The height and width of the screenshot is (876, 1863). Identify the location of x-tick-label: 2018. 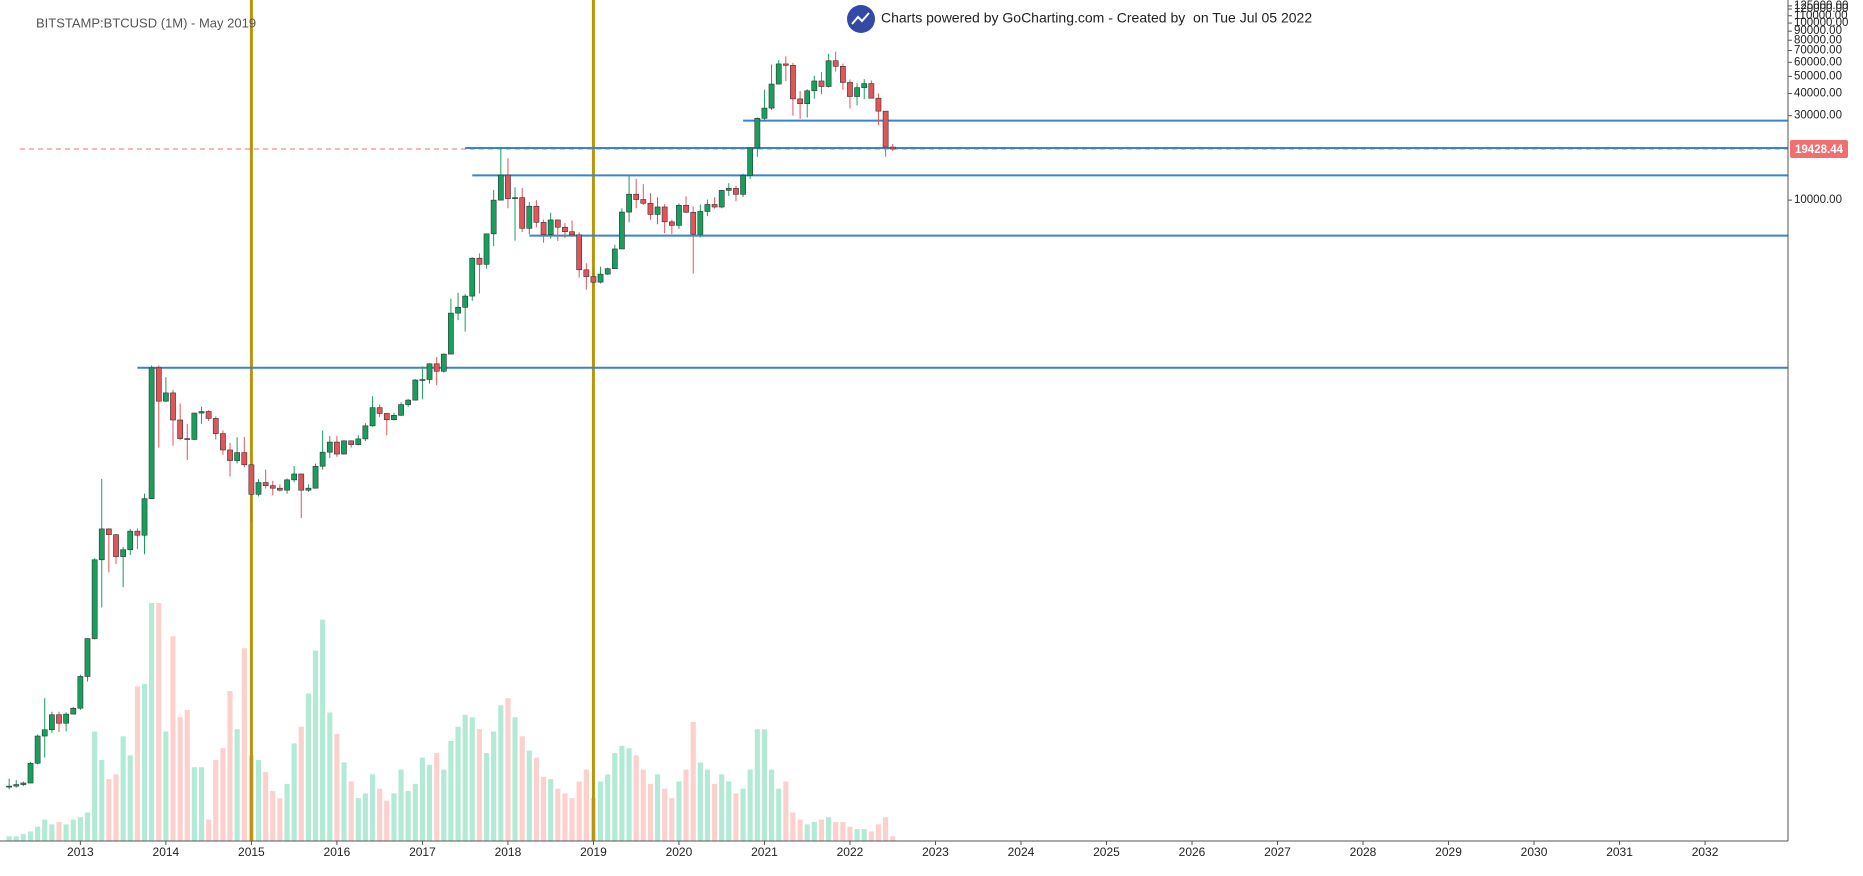
(508, 852).